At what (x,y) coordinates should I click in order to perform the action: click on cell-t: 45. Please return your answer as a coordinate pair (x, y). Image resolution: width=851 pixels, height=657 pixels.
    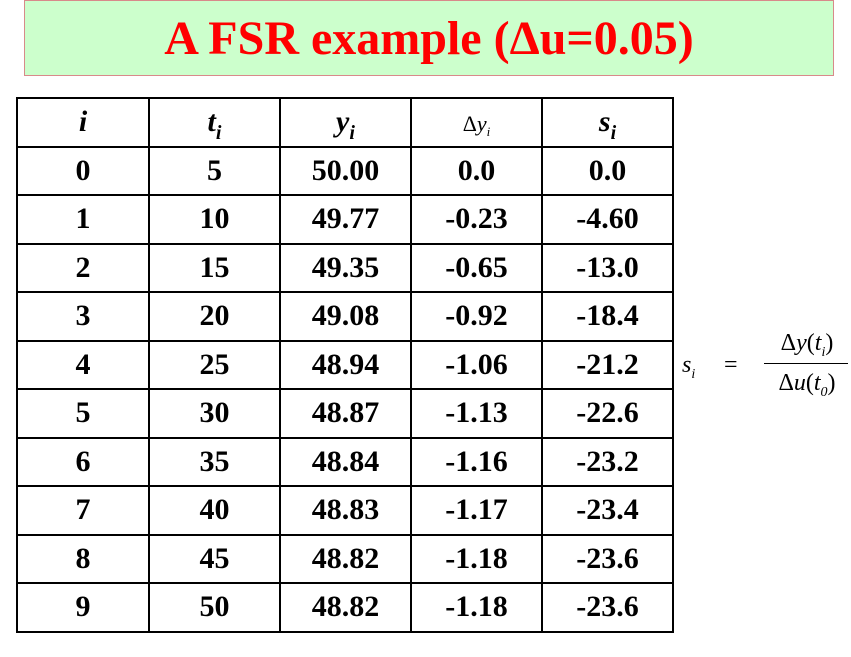
    Looking at the image, I should click on (214, 558).